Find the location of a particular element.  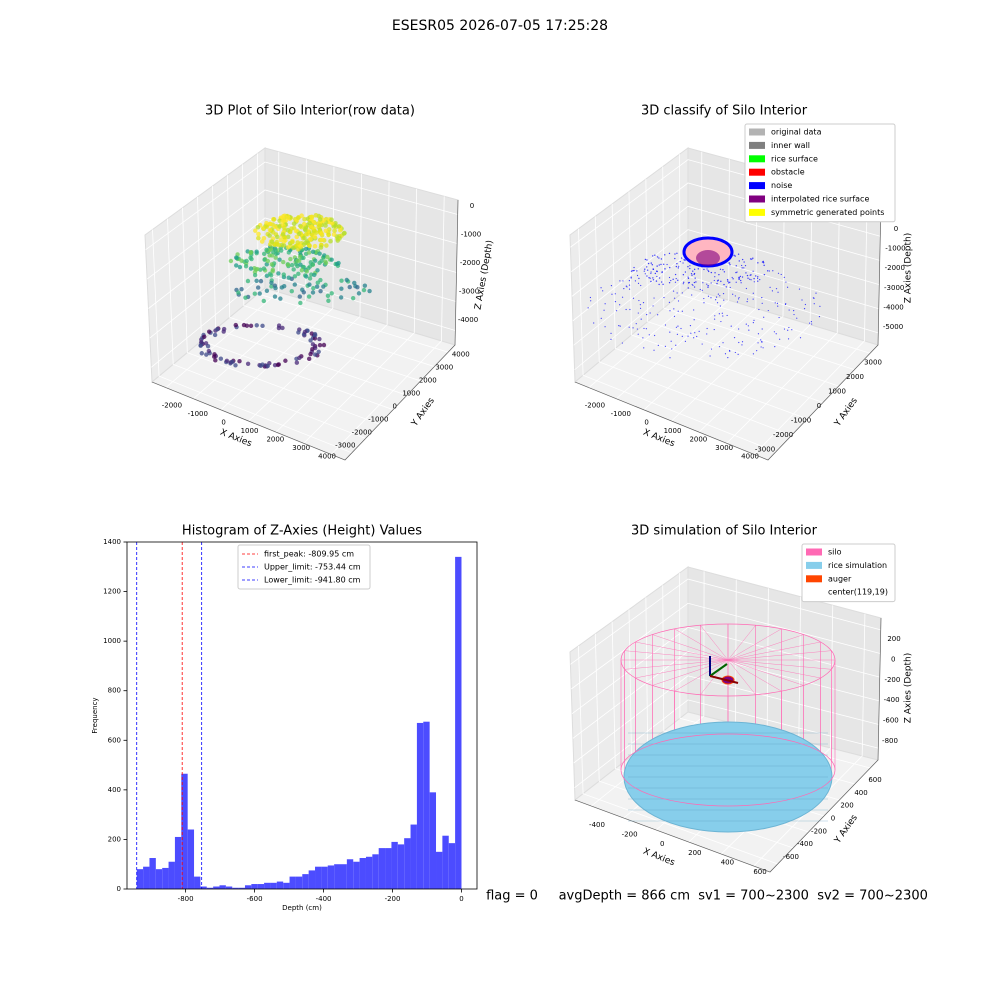

z-tick-label: -800 is located at coordinates (890, 741).